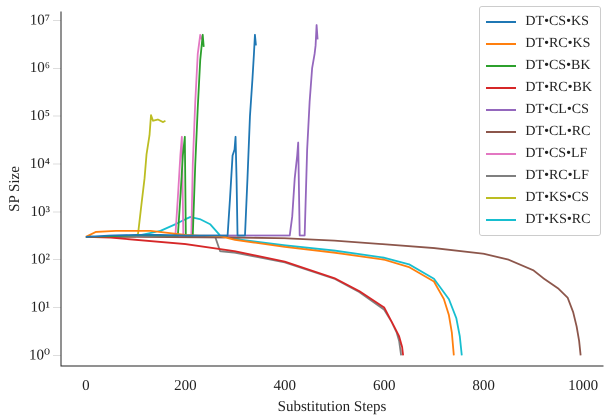 The image size is (607, 420). Describe the element at coordinates (40, 212) in the screenshot. I see `y-tick-label: 10³` at that location.